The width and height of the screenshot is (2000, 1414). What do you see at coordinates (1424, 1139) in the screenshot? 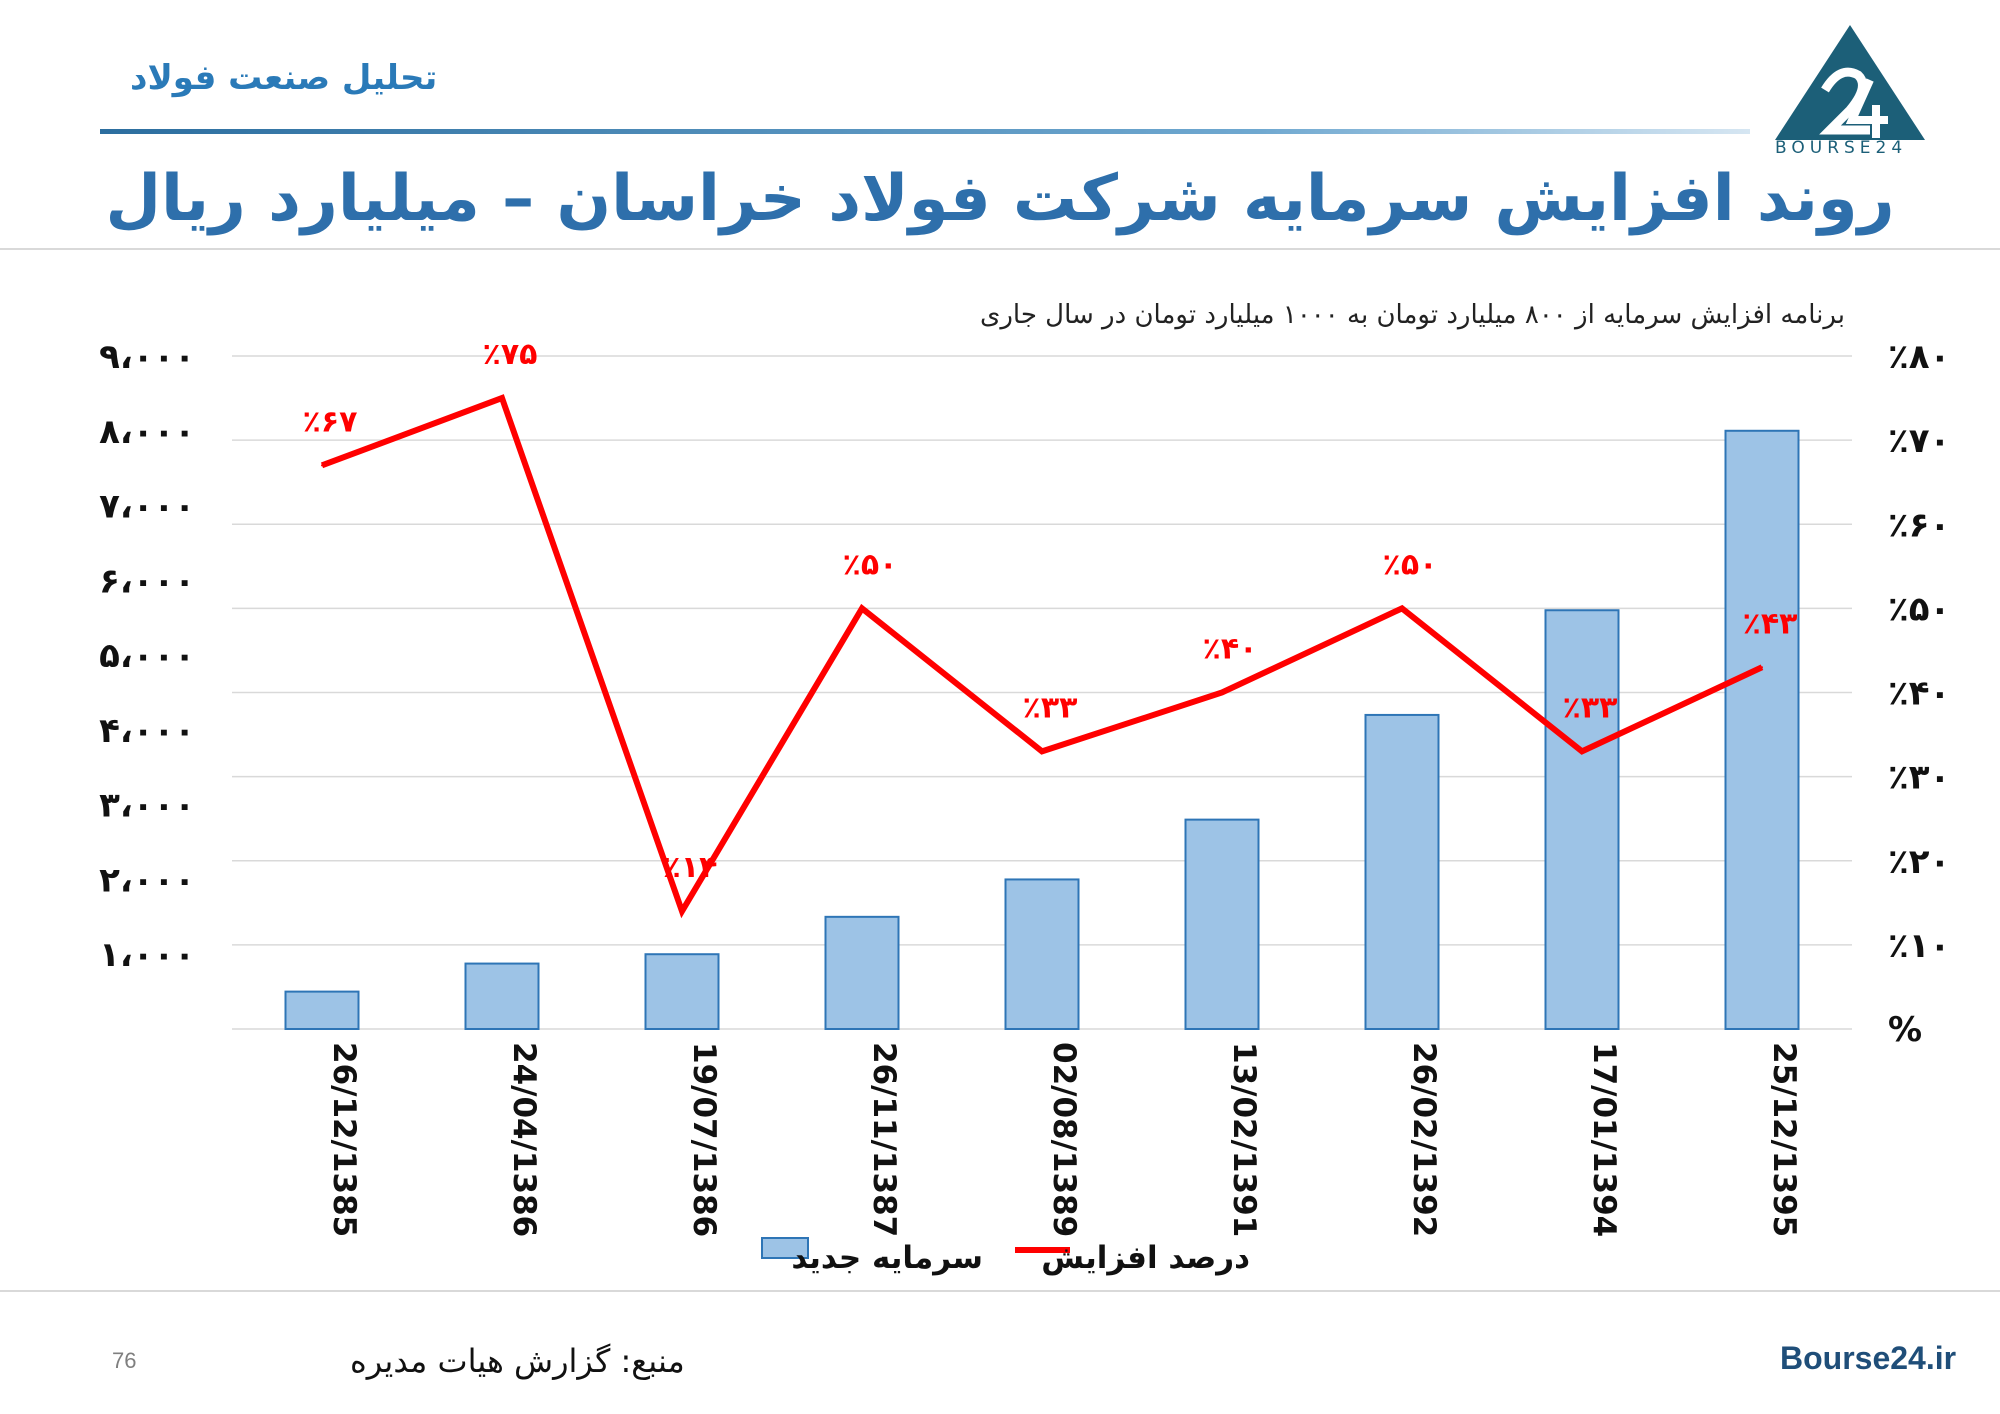
I see `x-axis-tick-label: 26/02/1392` at bounding box center [1424, 1139].